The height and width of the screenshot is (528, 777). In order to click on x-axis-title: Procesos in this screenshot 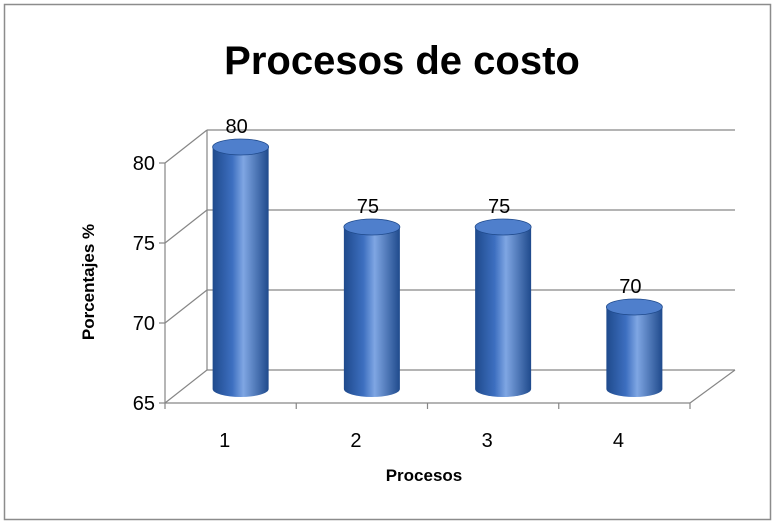, I will do `click(424, 475)`.